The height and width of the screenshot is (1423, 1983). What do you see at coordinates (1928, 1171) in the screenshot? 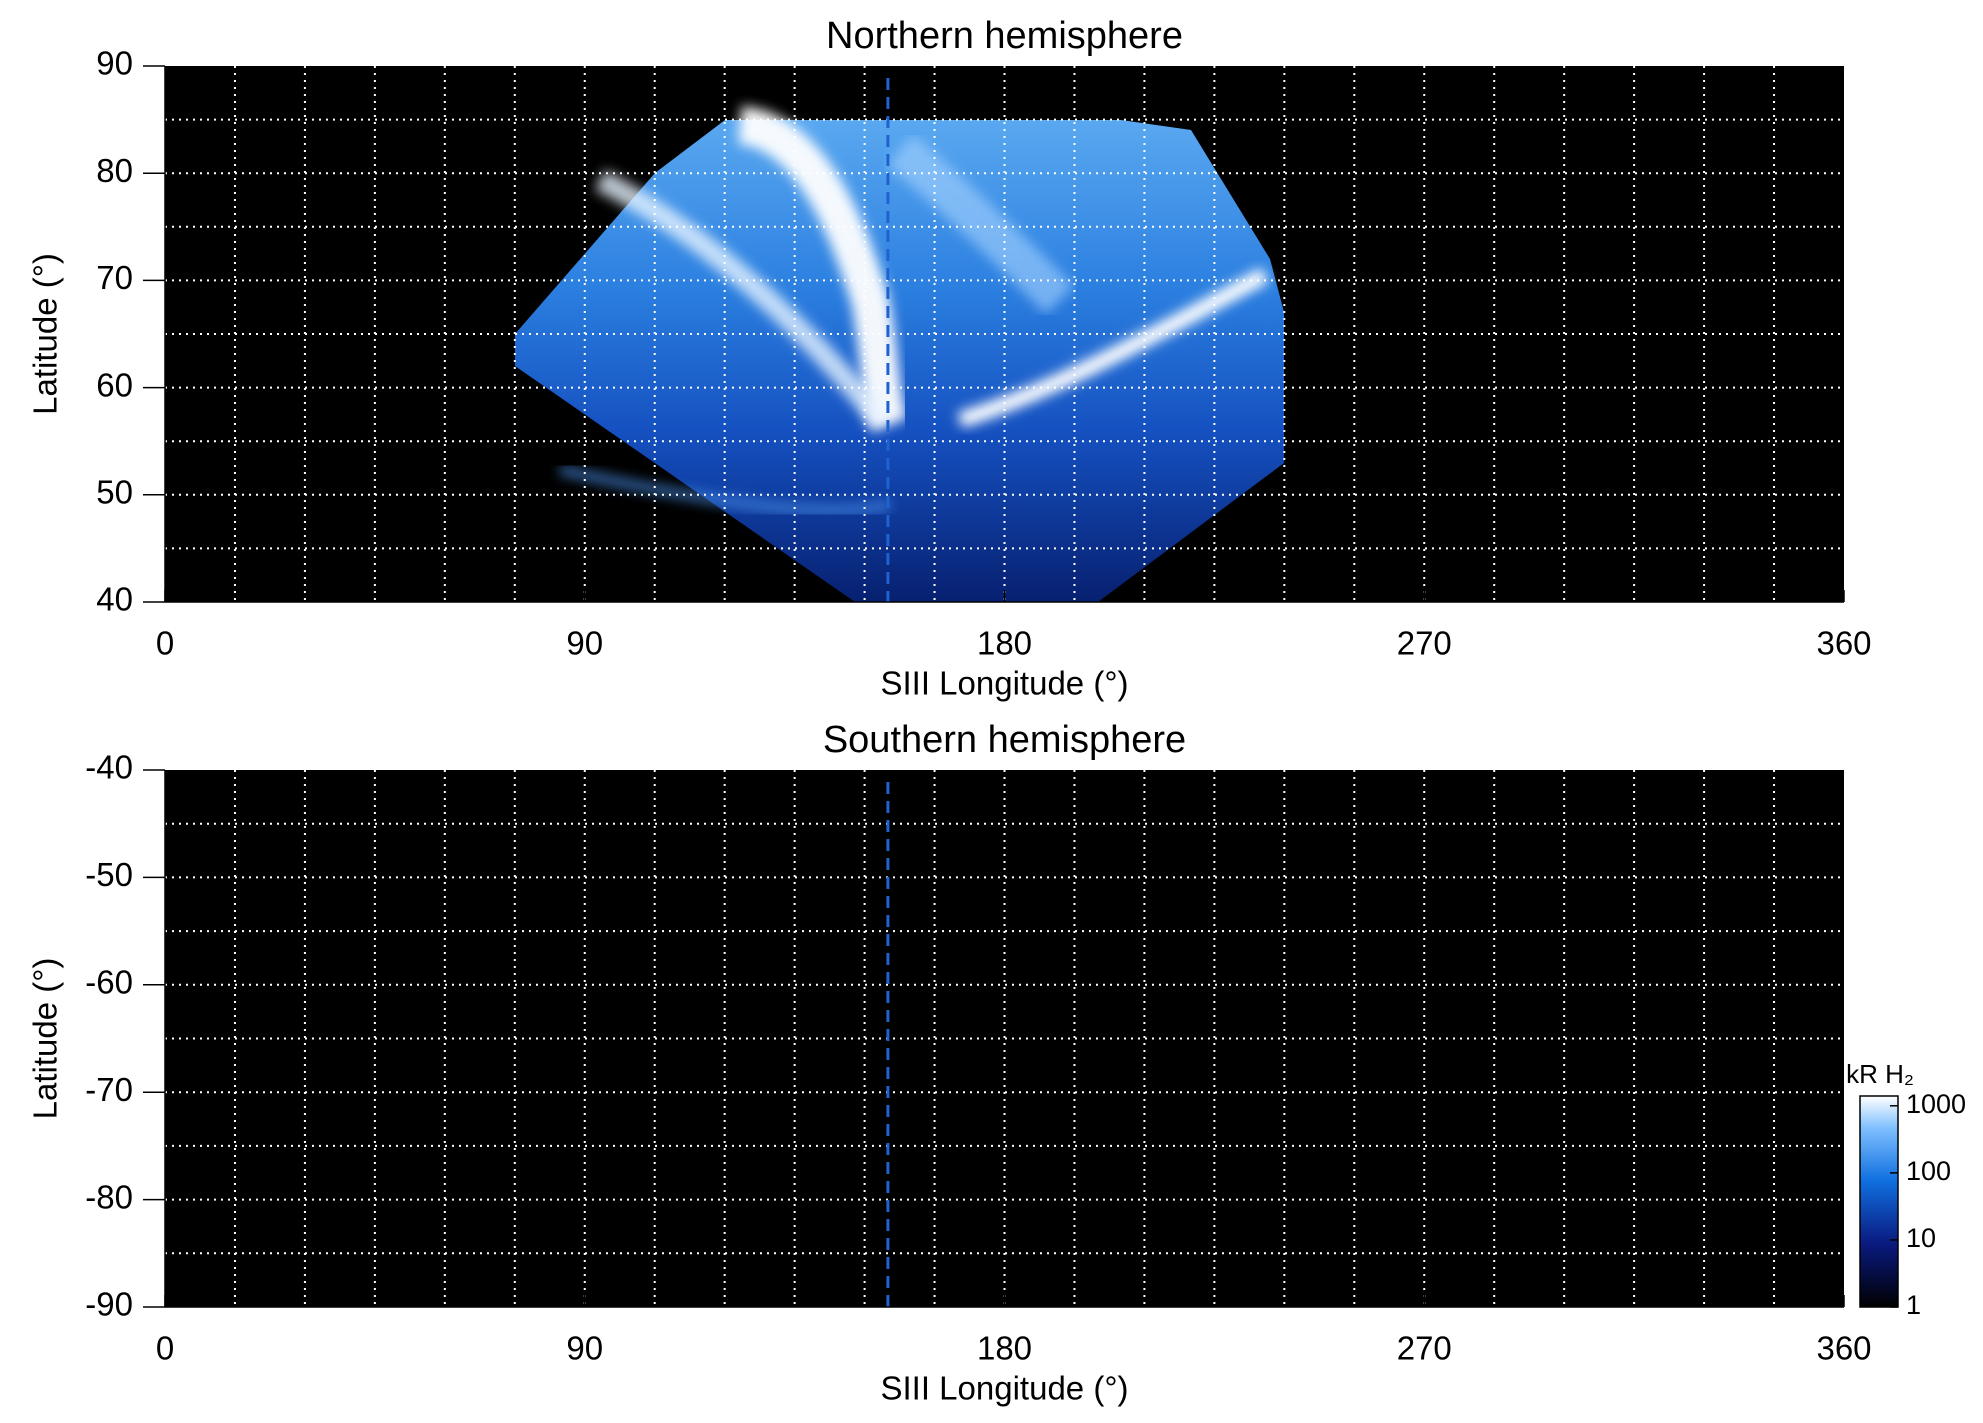
I see `colorbar-tick-label: 100` at bounding box center [1928, 1171].